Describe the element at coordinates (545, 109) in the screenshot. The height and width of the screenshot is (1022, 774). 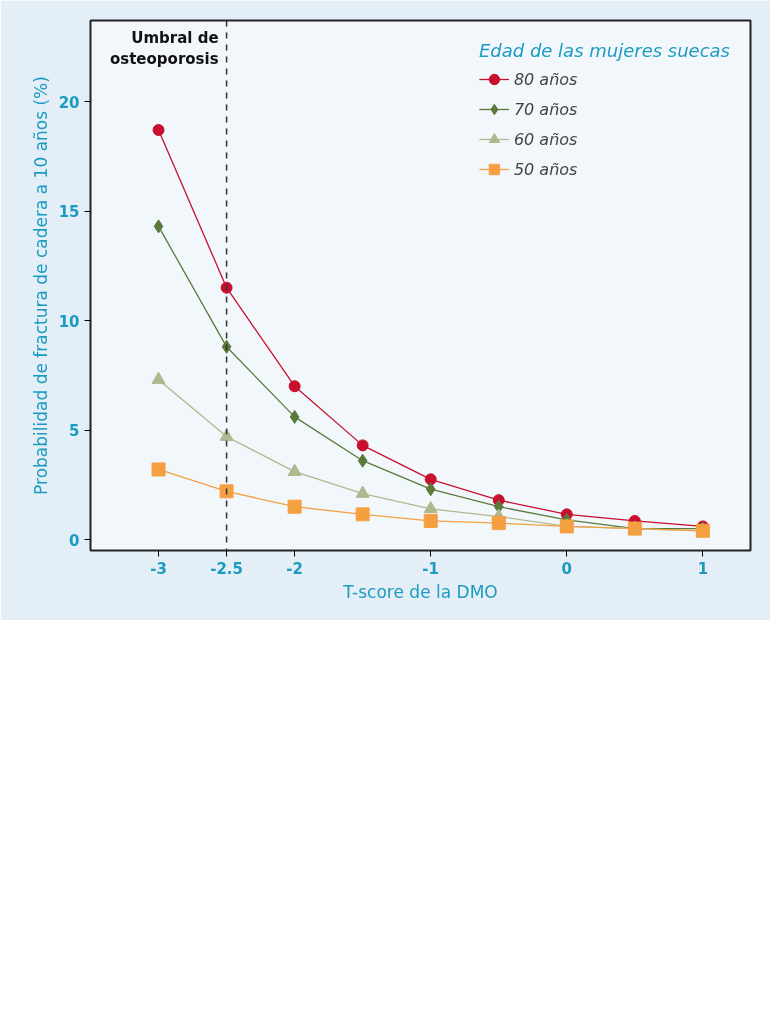
I see `legend-label: 70 años` at that location.